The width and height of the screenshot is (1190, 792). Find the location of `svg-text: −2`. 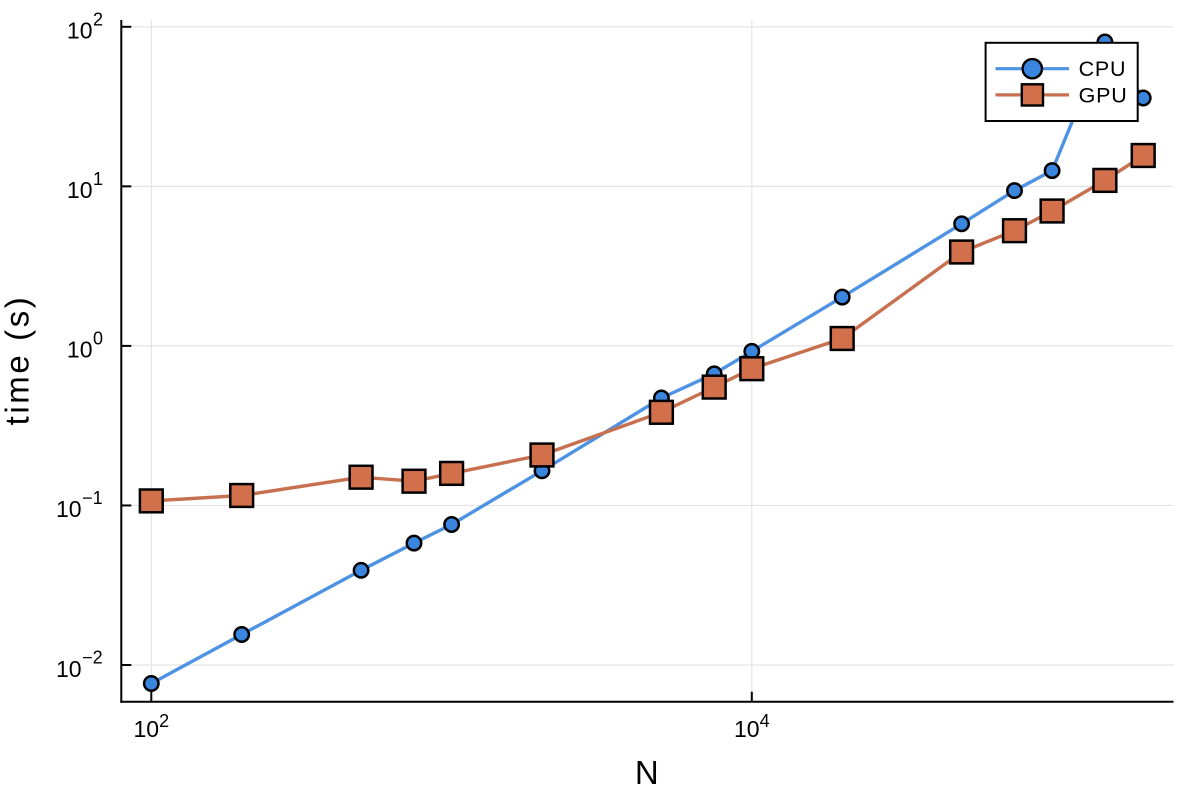

svg-text: −2 is located at coordinates (92, 658).